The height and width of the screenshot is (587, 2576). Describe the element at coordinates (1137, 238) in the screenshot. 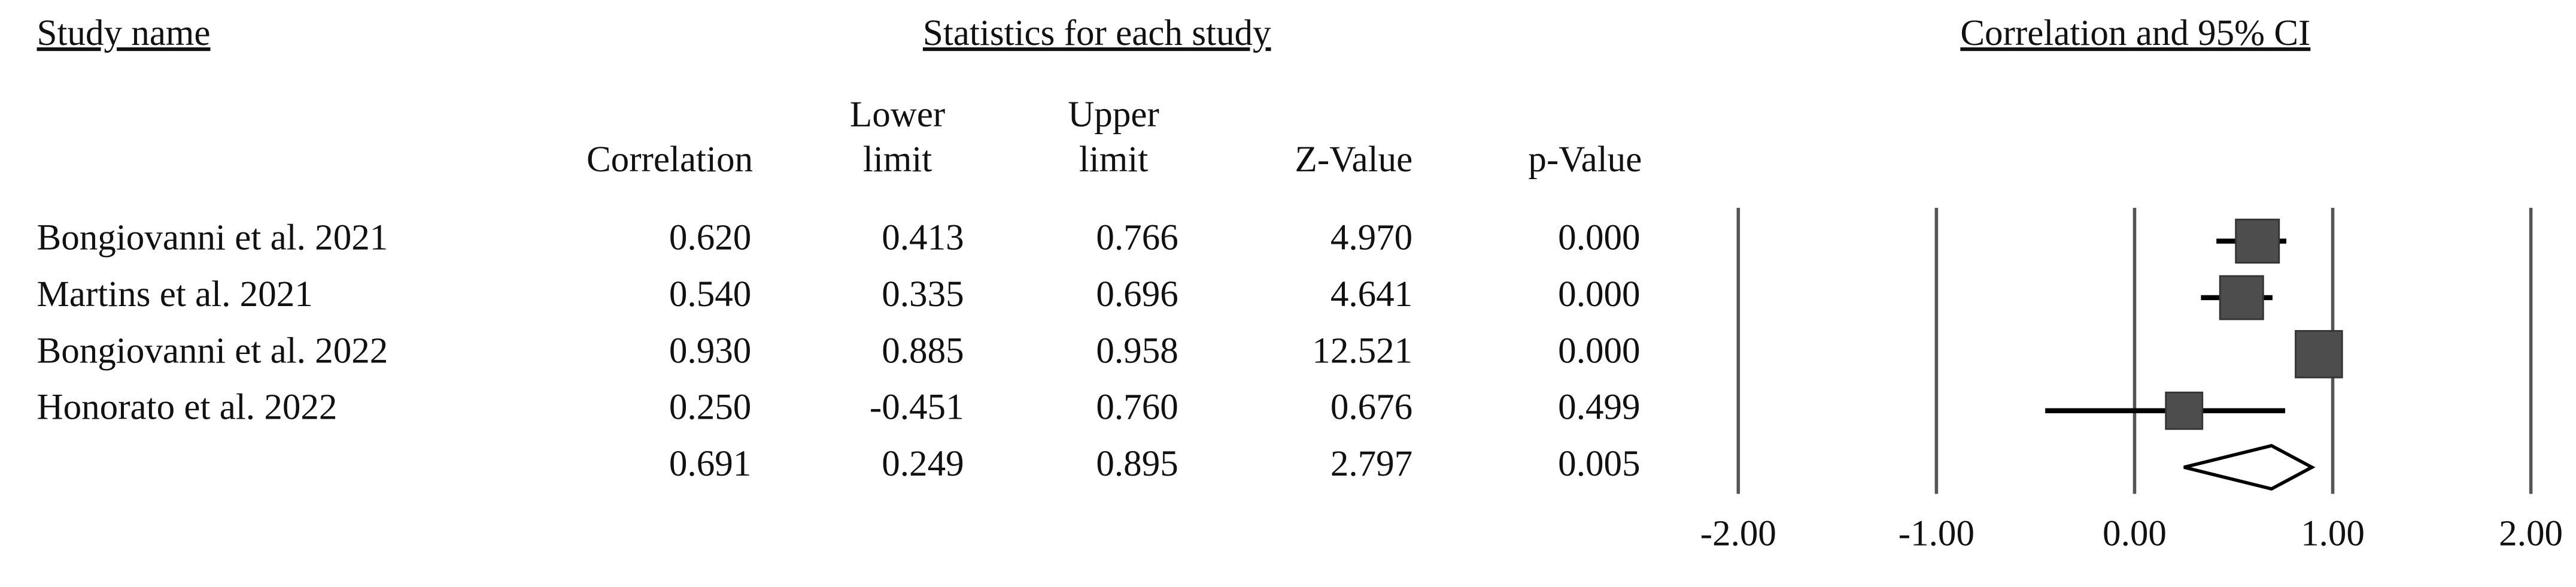

I see `table-cell: 0.766` at that location.